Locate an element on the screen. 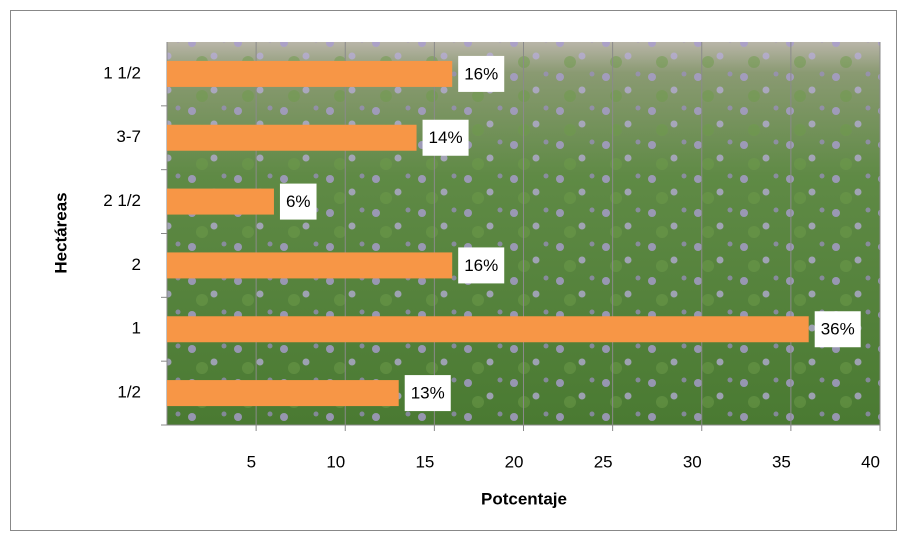  x-tick-label: 30 is located at coordinates (692, 461).